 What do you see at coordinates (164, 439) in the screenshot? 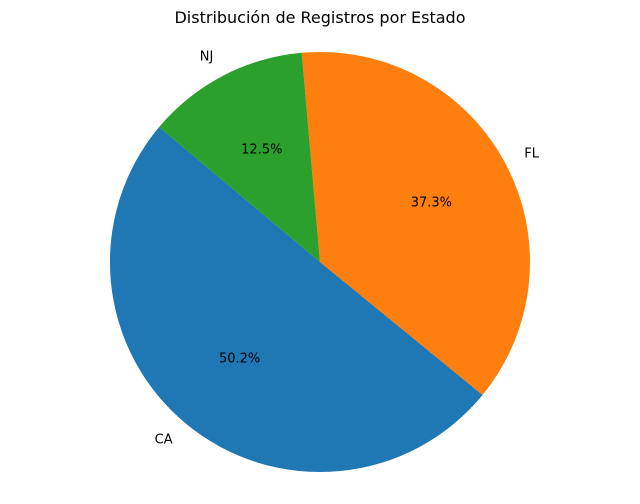
I see `pie-label-ca: CA` at bounding box center [164, 439].